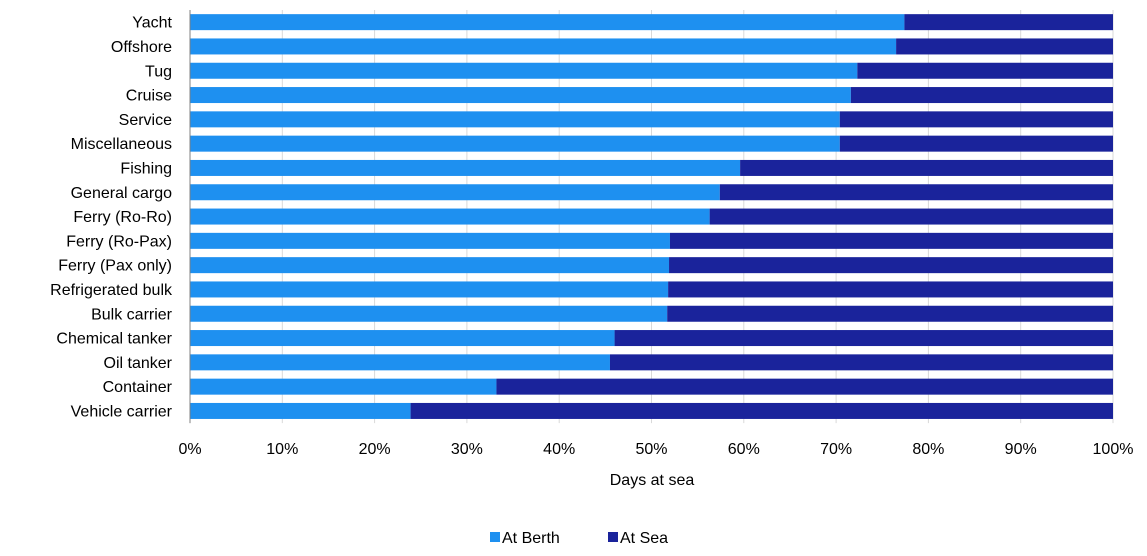 This screenshot has height=556, width=1147. What do you see at coordinates (579, 538) in the screenshot?
I see `legend: At Berth At Sea` at bounding box center [579, 538].